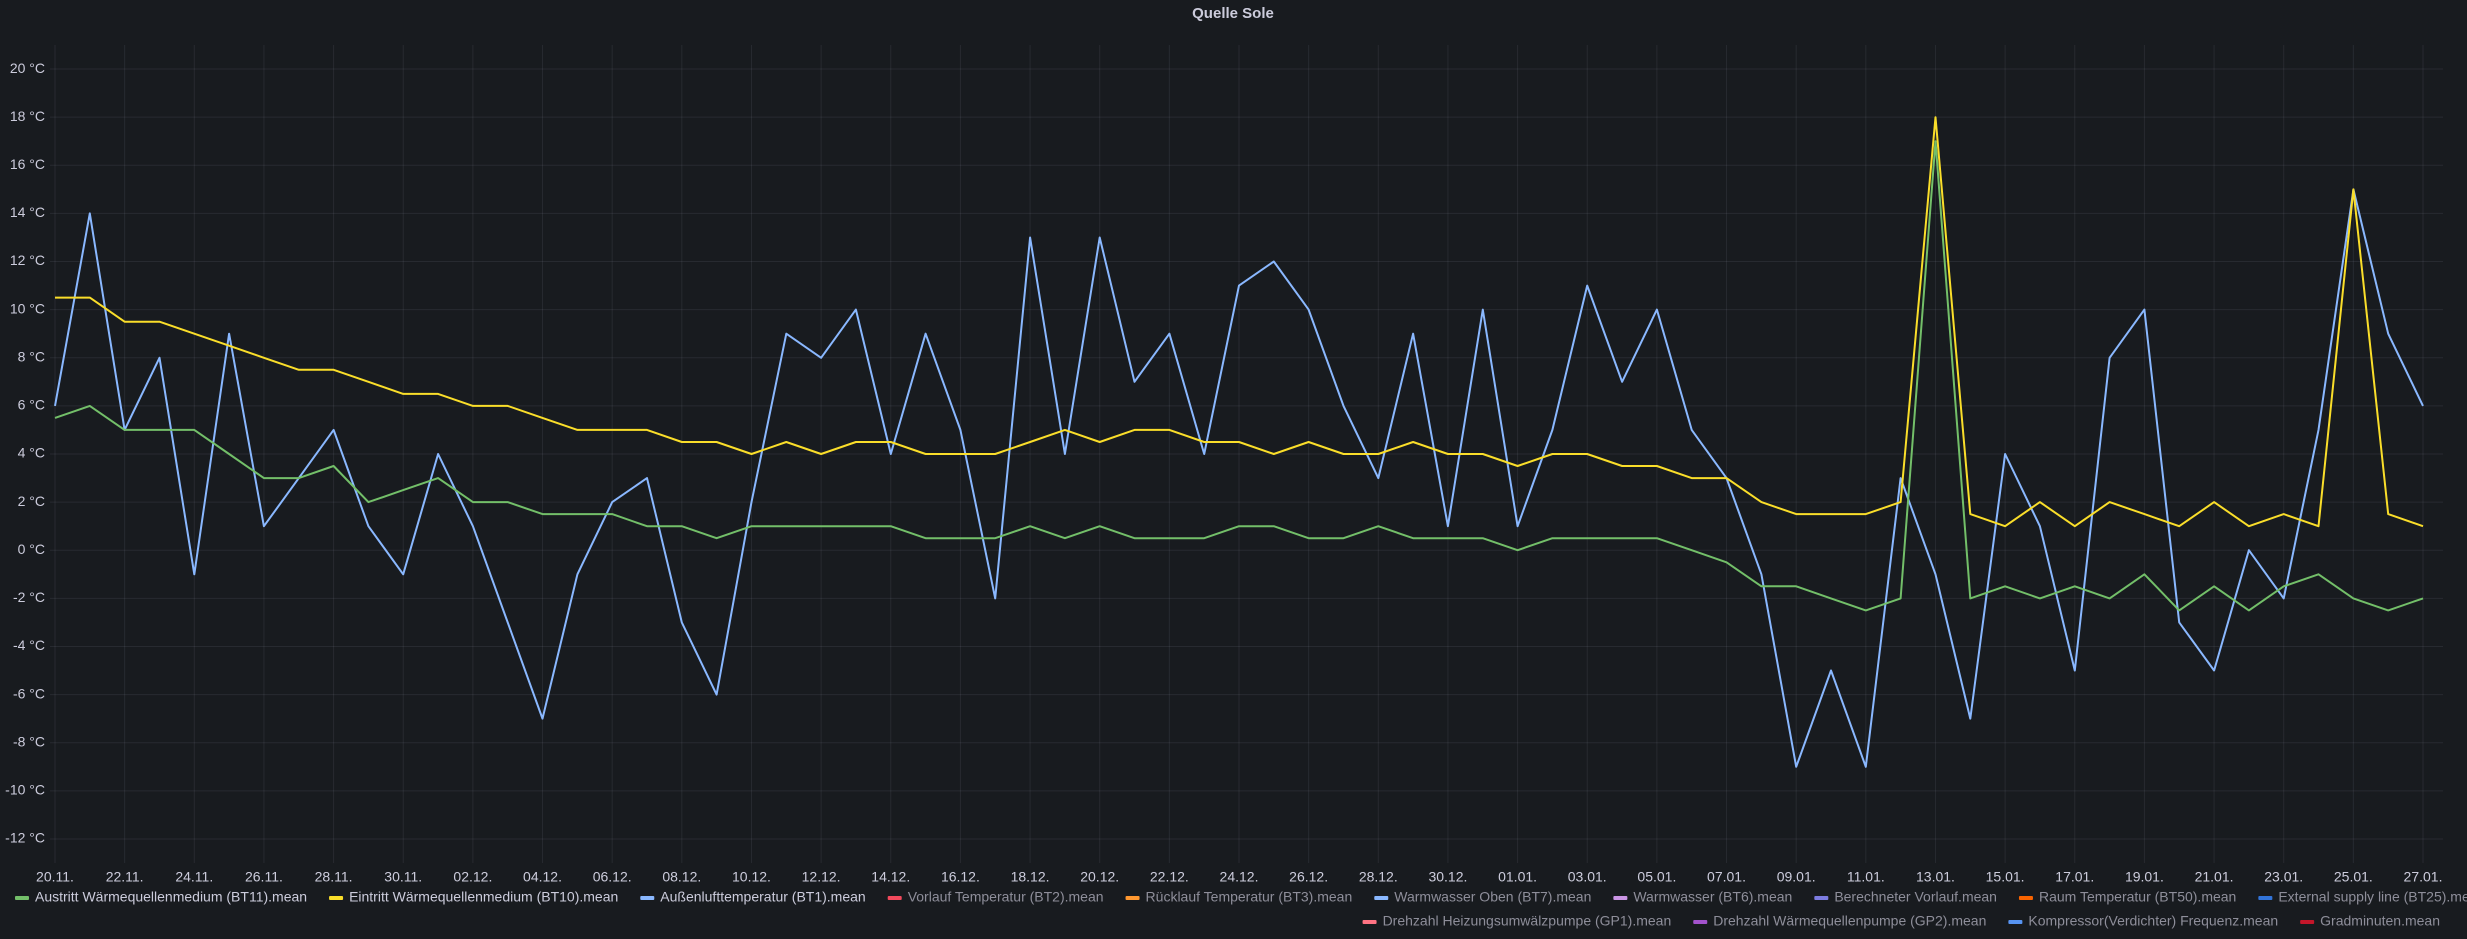  Describe the element at coordinates (1712, 897) in the screenshot. I see `legend-entry: Warmwasser (BT6).mean` at that location.